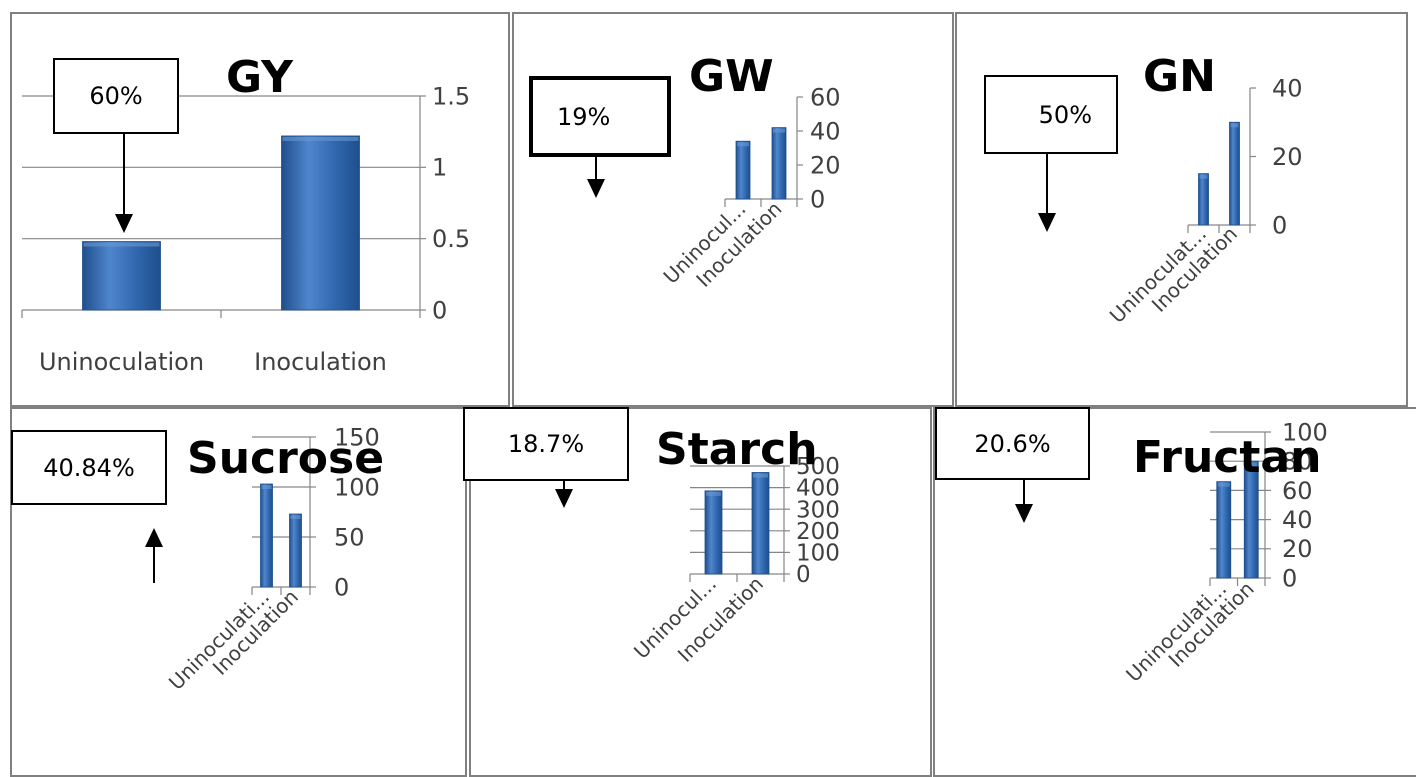 The height and width of the screenshot is (777, 1416). I want to click on chart-title-gw: GW, so click(731, 76).